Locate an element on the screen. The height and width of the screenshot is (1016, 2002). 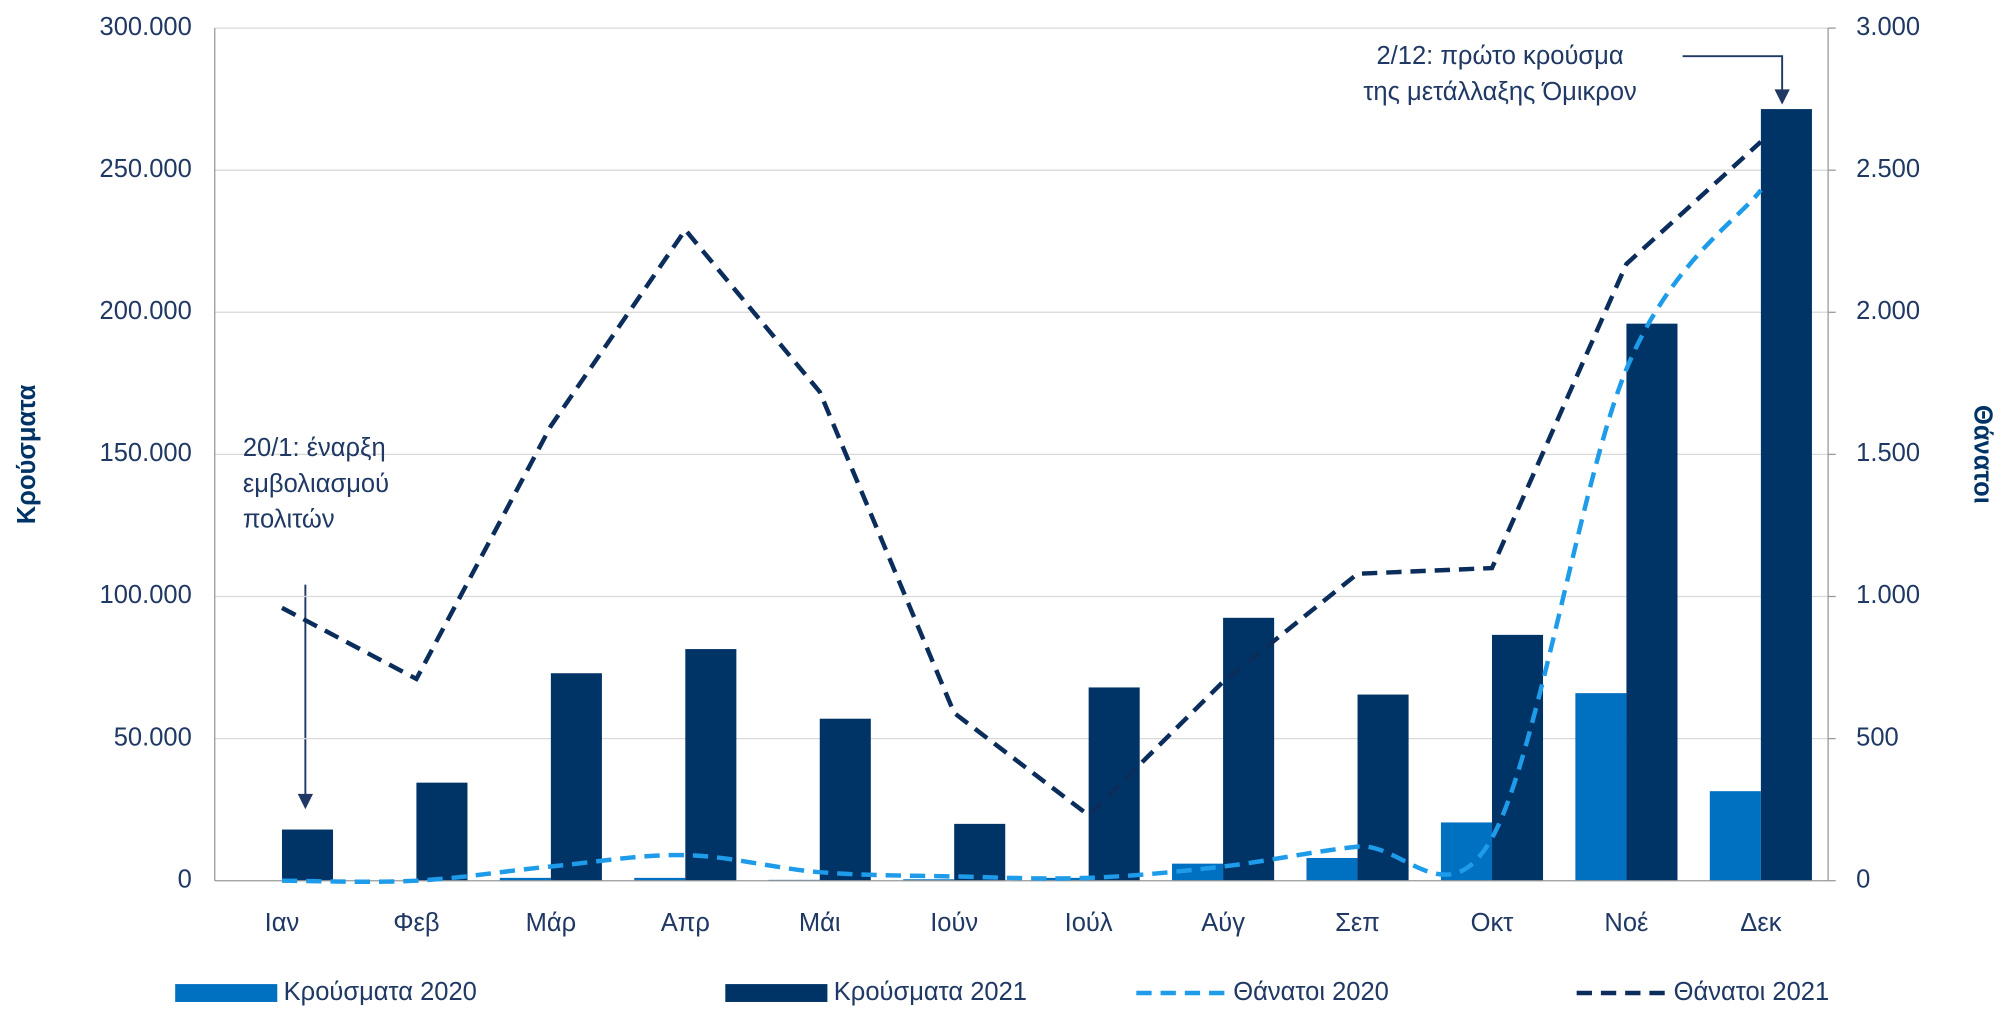
y-tick-label: 300.000 is located at coordinates (146, 27).